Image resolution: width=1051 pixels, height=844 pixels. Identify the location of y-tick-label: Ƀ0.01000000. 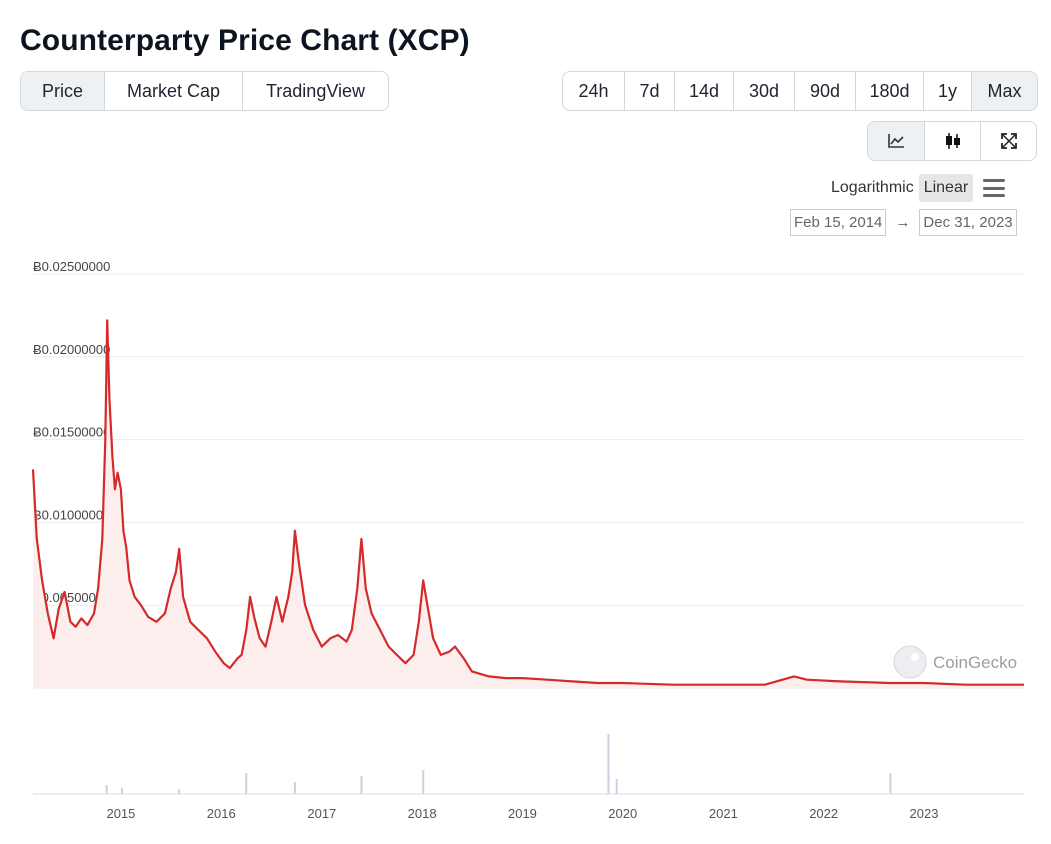
(71, 514).